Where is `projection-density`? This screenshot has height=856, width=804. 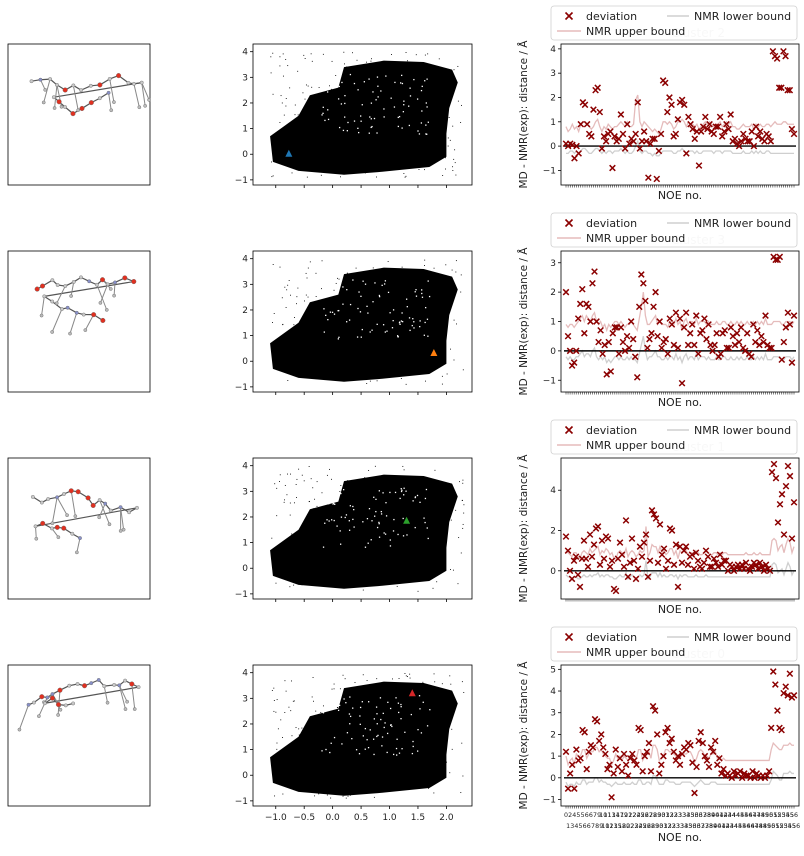 projection-density is located at coordinates (367, 528).